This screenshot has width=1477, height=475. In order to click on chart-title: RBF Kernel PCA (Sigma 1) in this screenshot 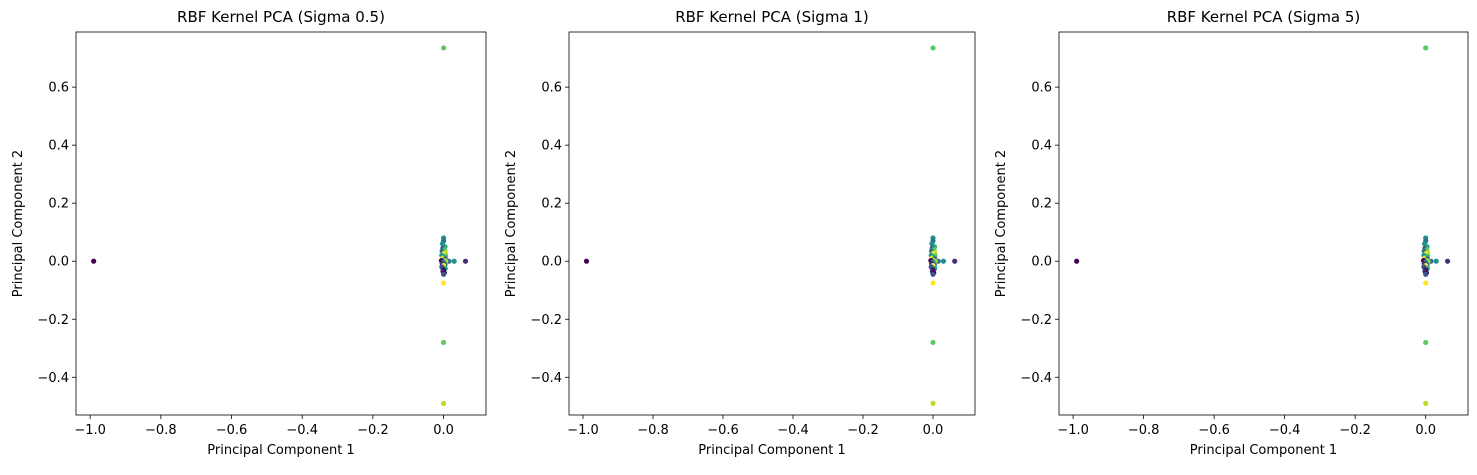, I will do `click(772, 17)`.